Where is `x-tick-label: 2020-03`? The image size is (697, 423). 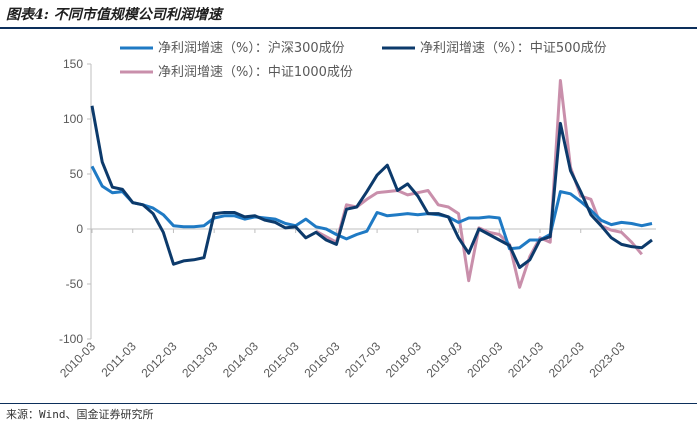 x-tick-label: 2020-03 is located at coordinates (484, 359).